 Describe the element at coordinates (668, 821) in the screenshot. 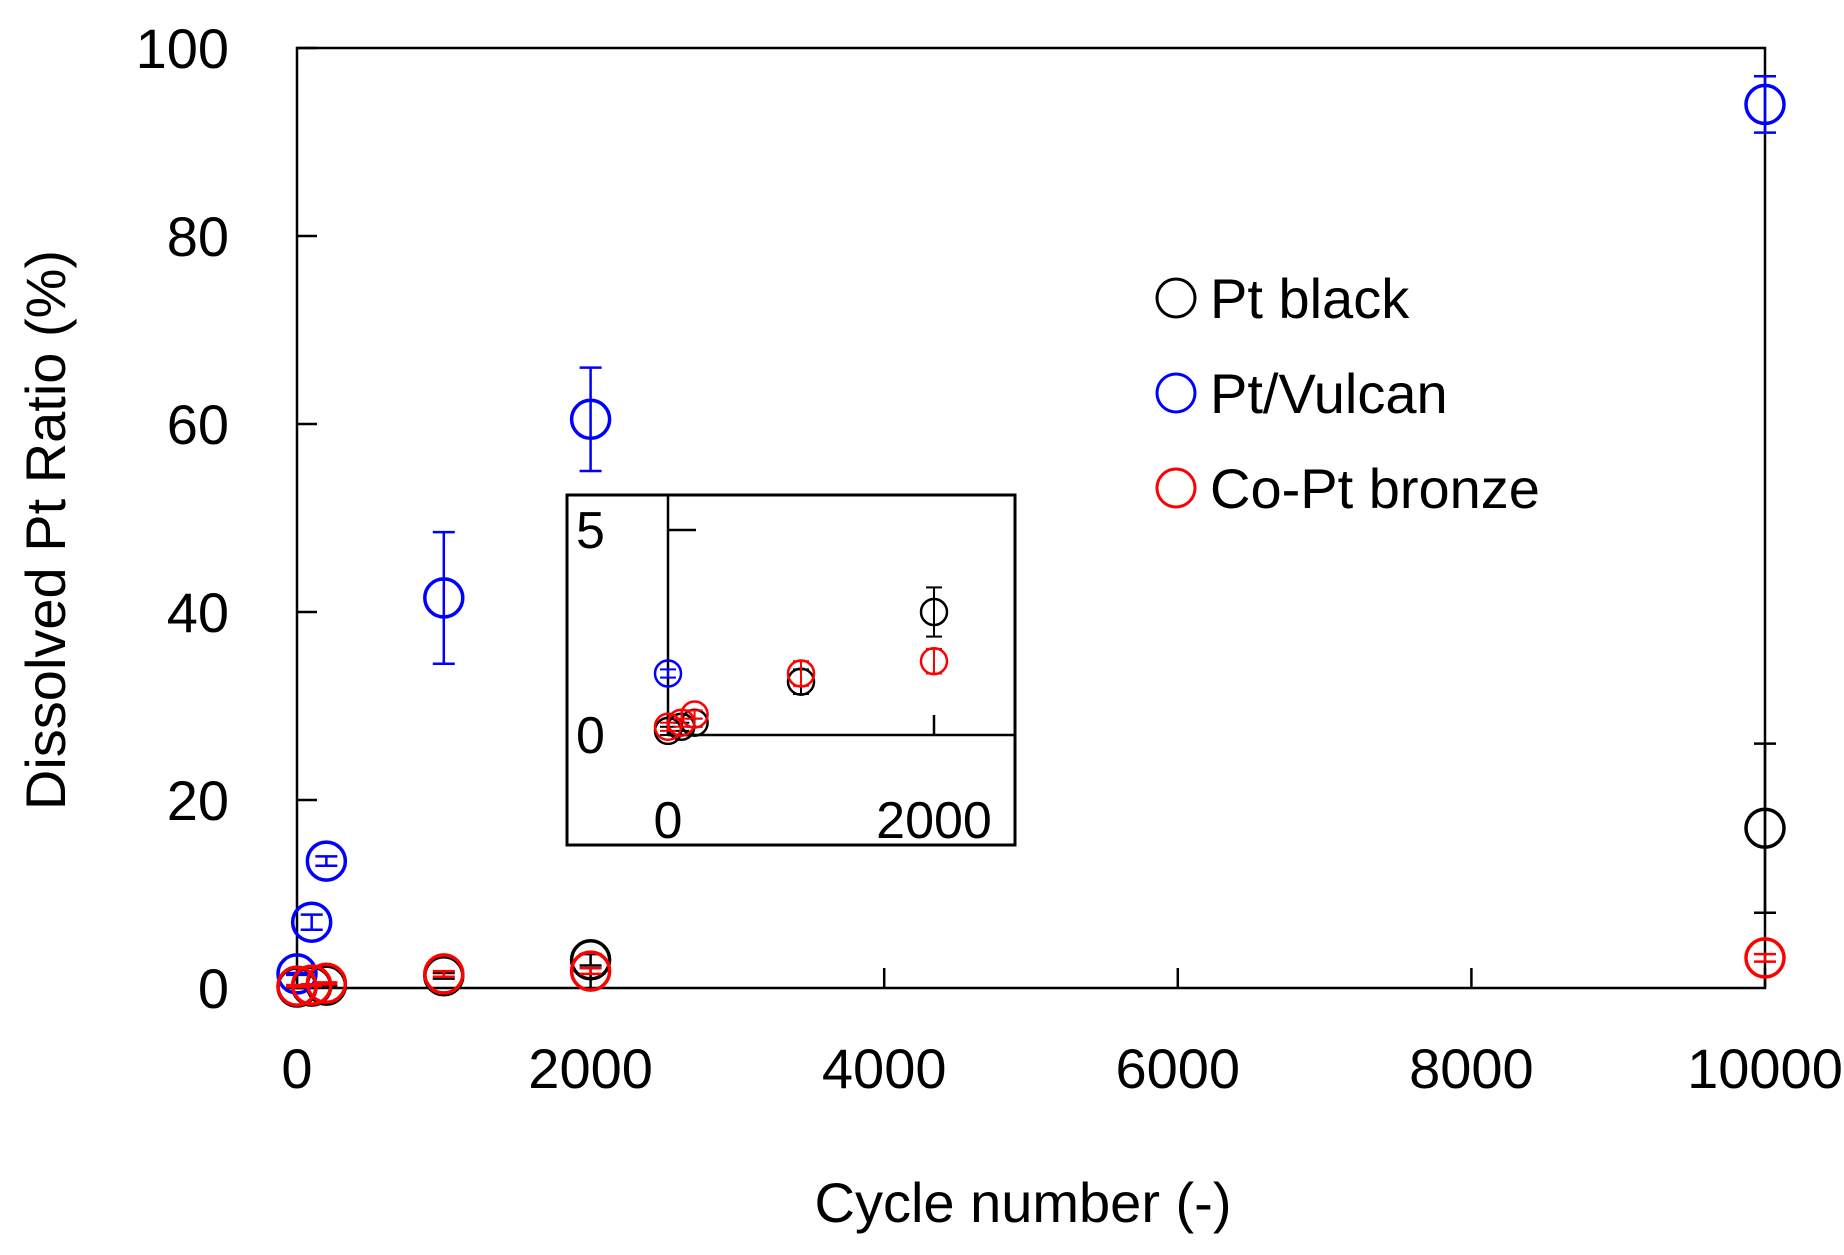

I see `inset-x-tick-label: 0` at that location.